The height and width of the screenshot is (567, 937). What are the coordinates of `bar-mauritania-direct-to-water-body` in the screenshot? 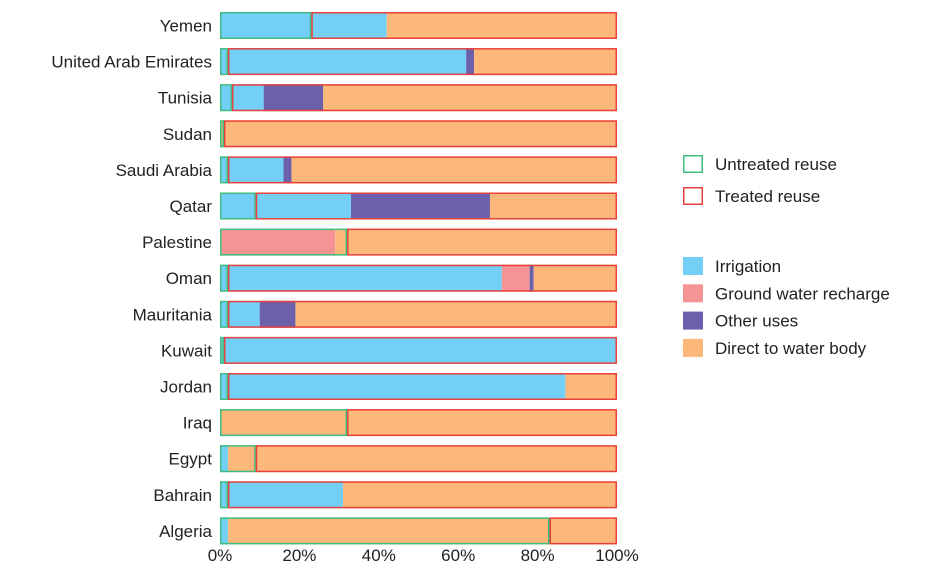 It's located at (456, 314).